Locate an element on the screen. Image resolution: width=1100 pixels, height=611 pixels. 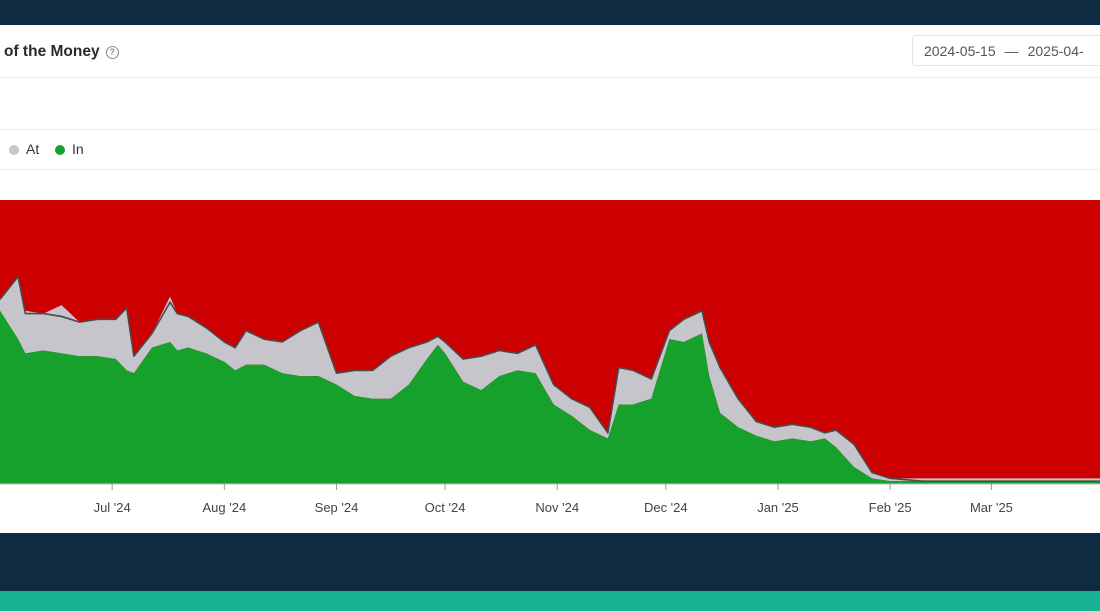
x-tick-label: Mar '25 is located at coordinates (991, 507).